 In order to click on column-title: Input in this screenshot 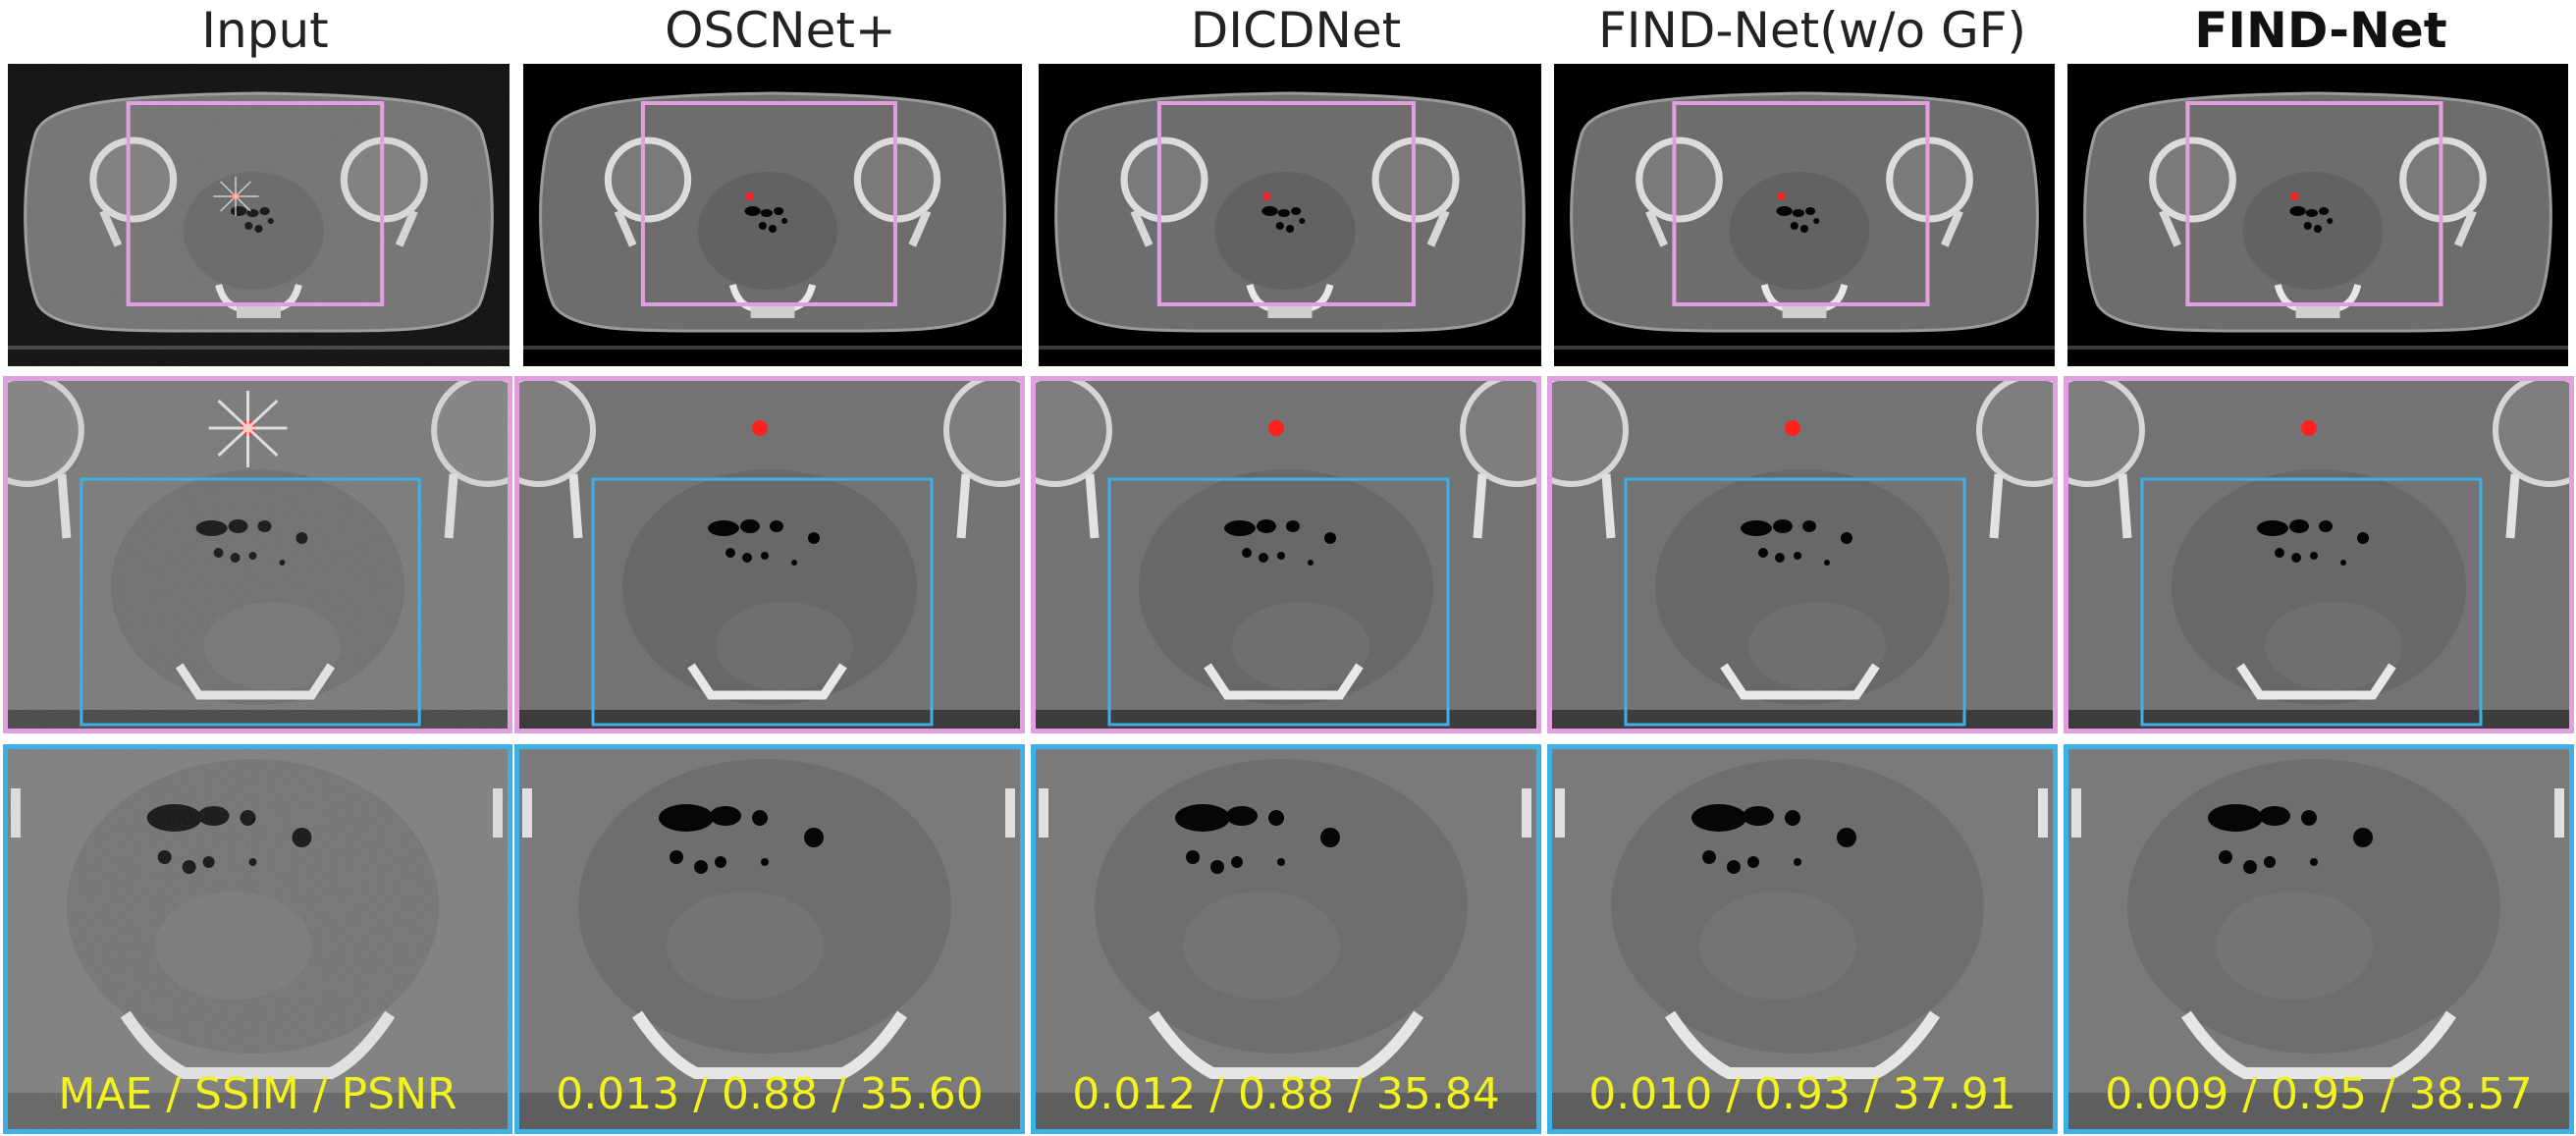, I will do `click(265, 30)`.